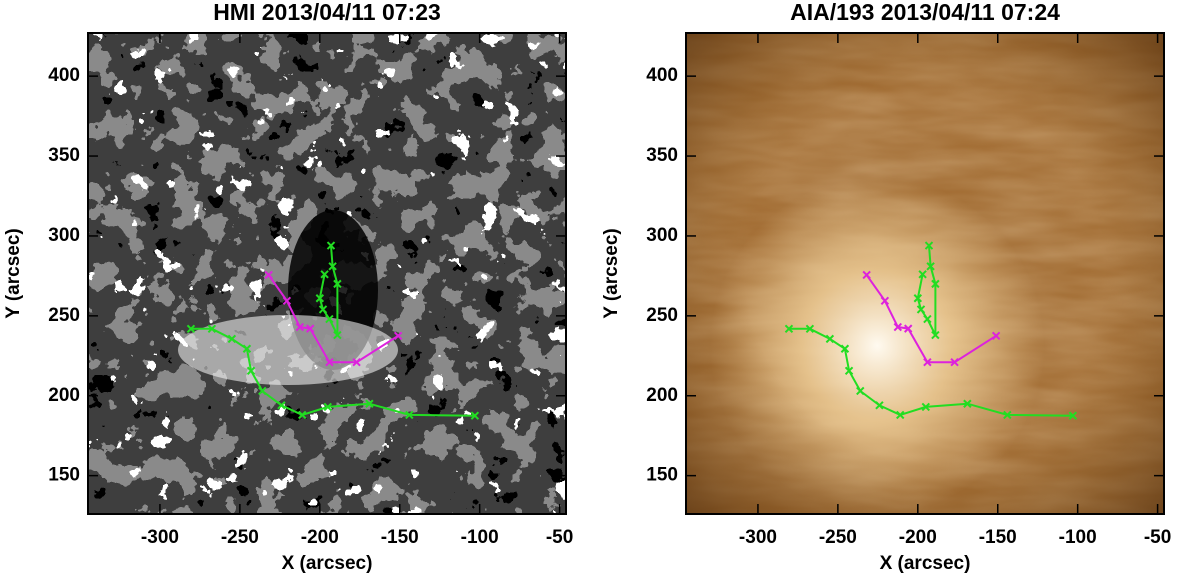  What do you see at coordinates (925, 12) in the screenshot?
I see `chart-title: AIA/193 2013/04/11 07:24` at bounding box center [925, 12].